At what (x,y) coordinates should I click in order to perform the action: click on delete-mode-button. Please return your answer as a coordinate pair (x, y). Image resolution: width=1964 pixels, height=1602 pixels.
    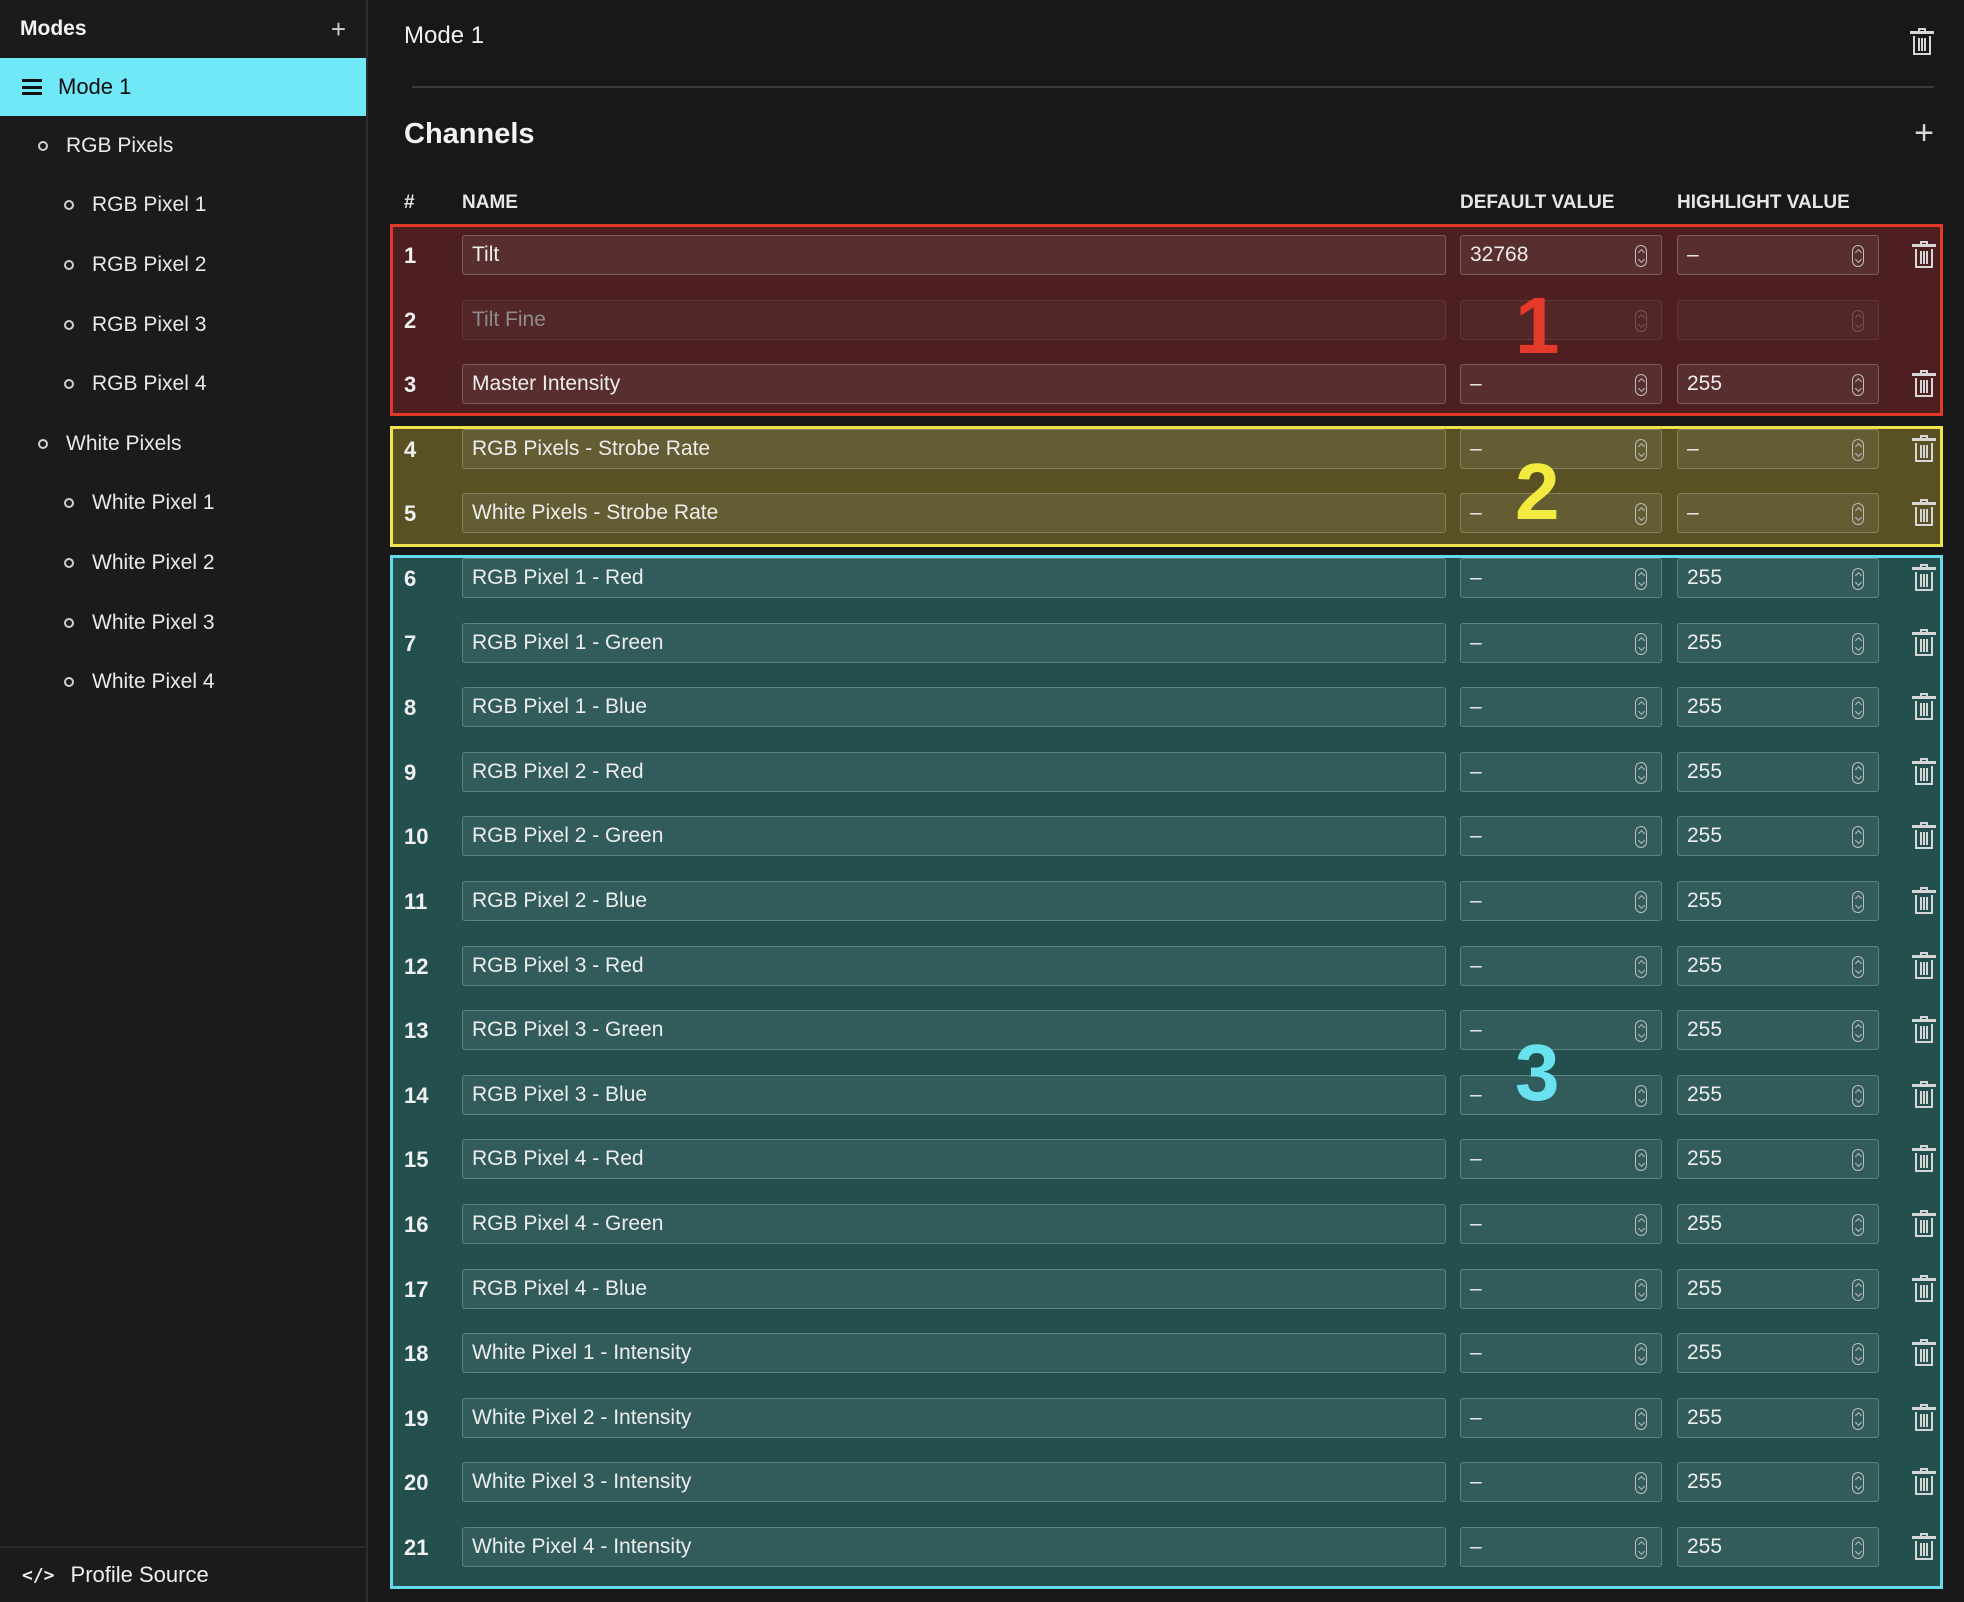
    Looking at the image, I should click on (1922, 42).